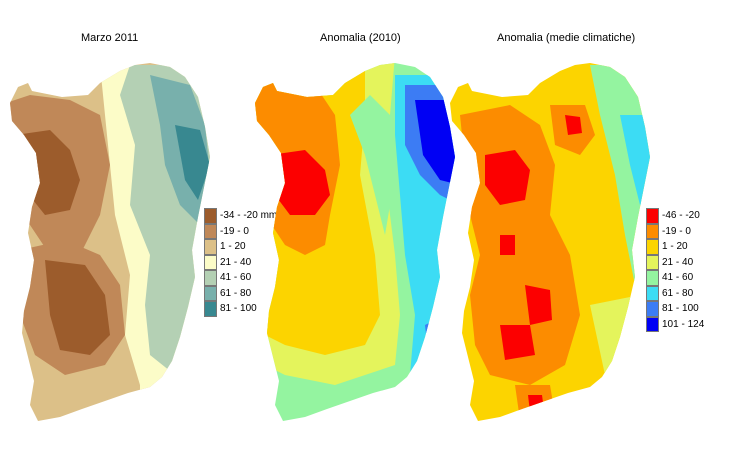 The height and width of the screenshot is (450, 730). Describe the element at coordinates (360, 38) in the screenshot. I see `panel-title-anomaly-2010: Anomalia (2010)` at that location.